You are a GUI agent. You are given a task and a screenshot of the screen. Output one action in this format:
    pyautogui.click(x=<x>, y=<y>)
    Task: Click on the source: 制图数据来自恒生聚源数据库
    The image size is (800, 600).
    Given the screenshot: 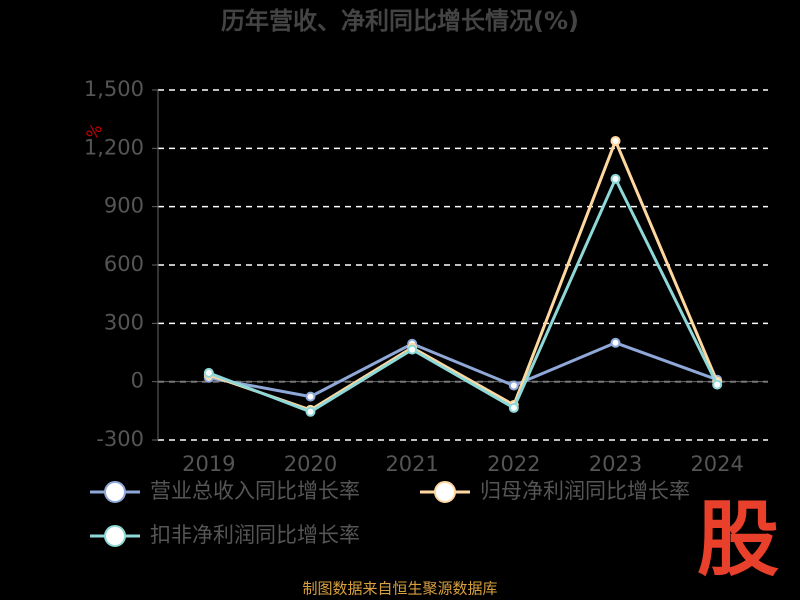 What is the action you would take?
    pyautogui.click(x=399, y=589)
    